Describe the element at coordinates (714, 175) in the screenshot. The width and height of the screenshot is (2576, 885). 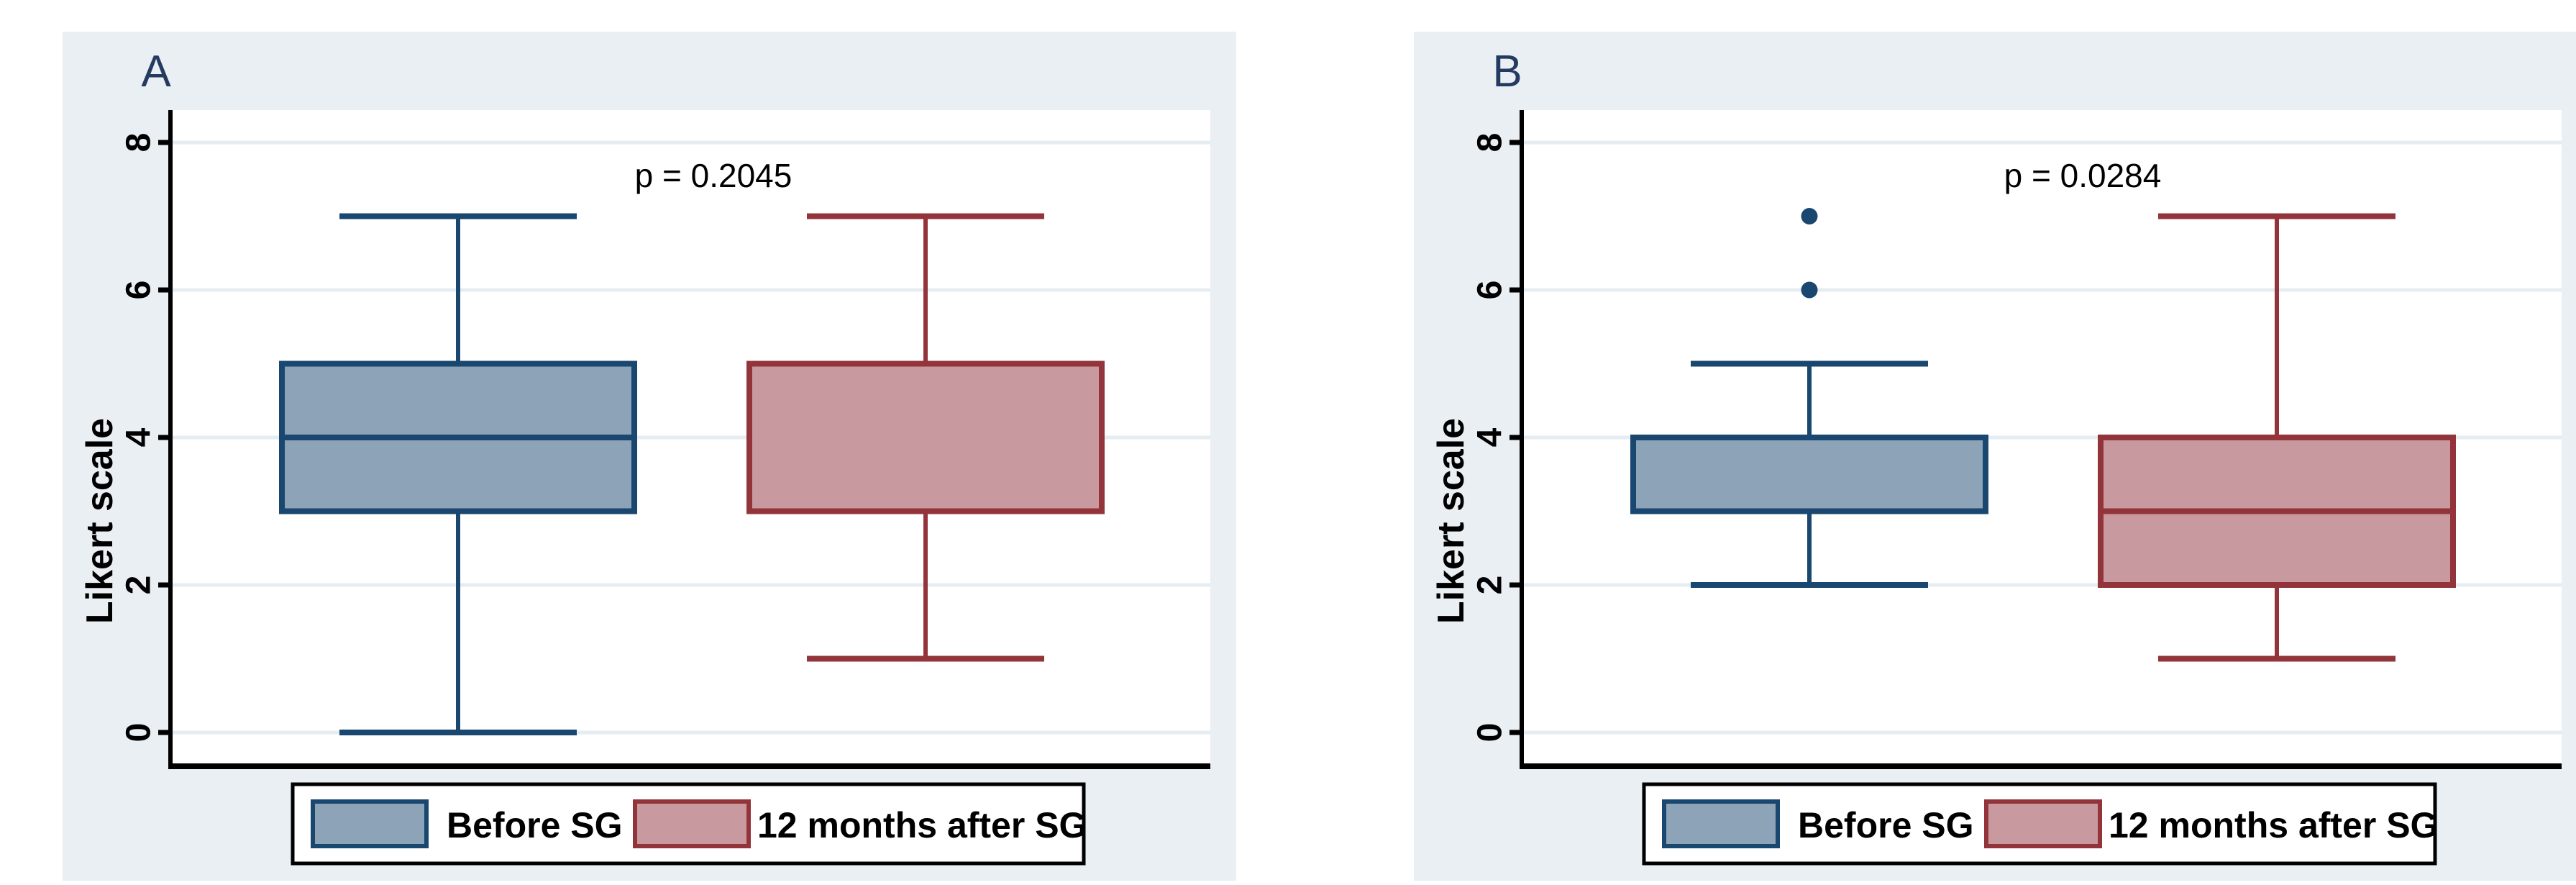
I see `p-value-text: p = 0.2045` at that location.